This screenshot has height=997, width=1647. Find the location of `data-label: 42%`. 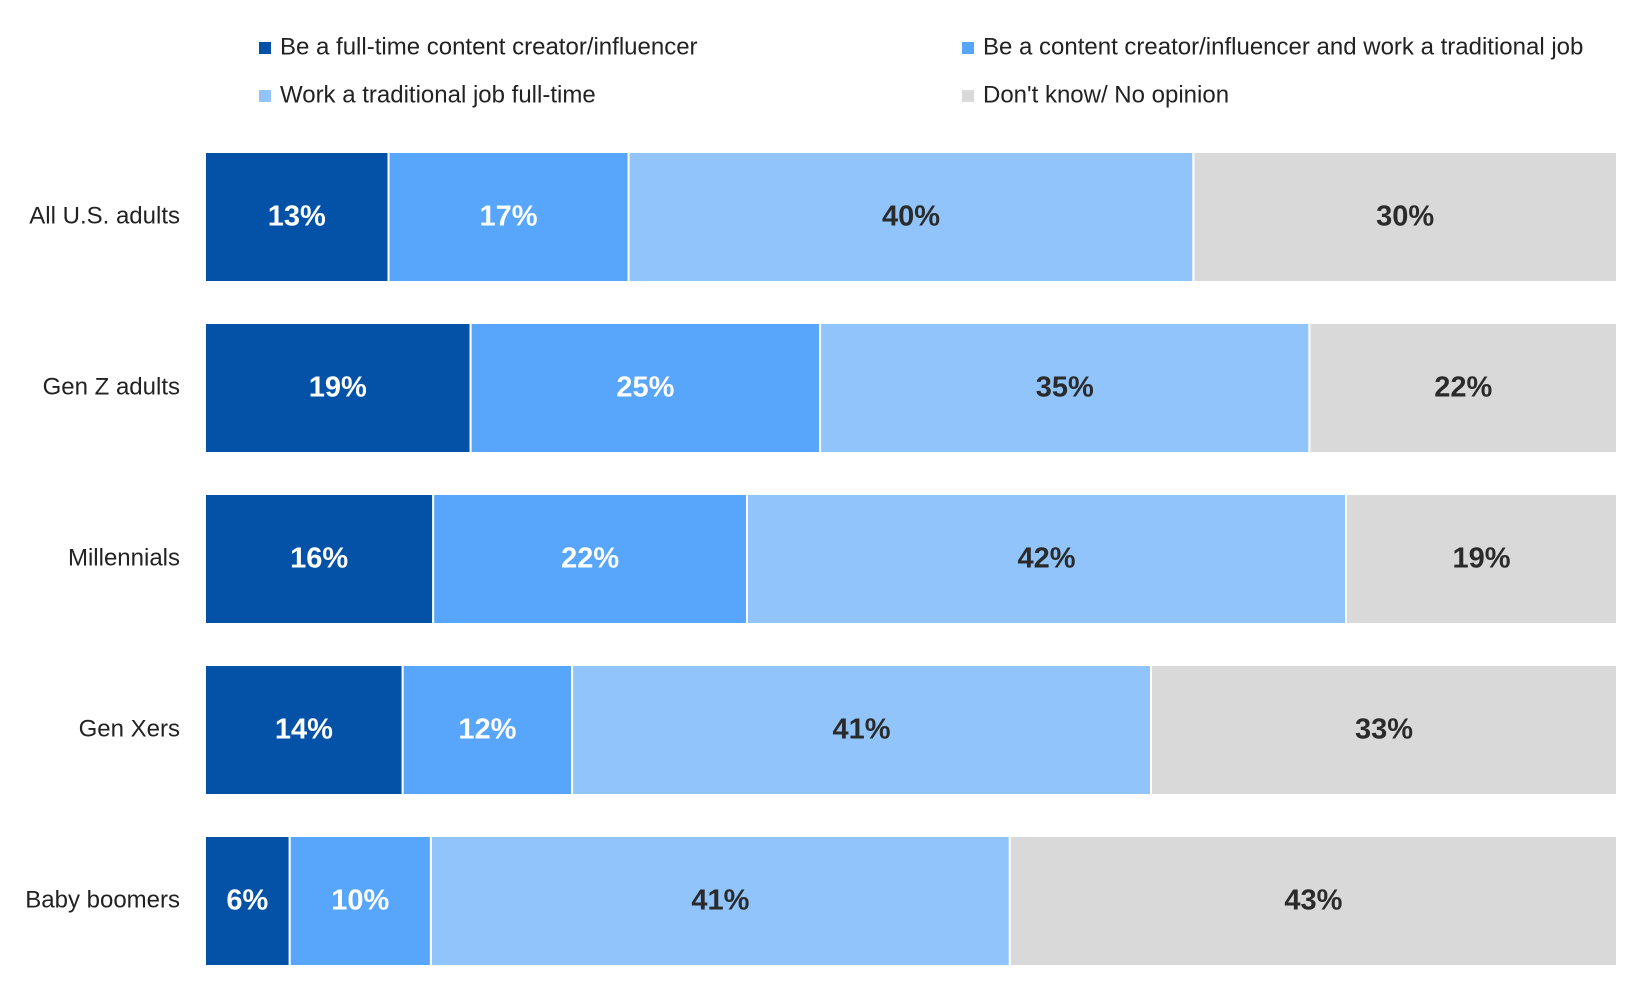

data-label: 42% is located at coordinates (1046, 559).